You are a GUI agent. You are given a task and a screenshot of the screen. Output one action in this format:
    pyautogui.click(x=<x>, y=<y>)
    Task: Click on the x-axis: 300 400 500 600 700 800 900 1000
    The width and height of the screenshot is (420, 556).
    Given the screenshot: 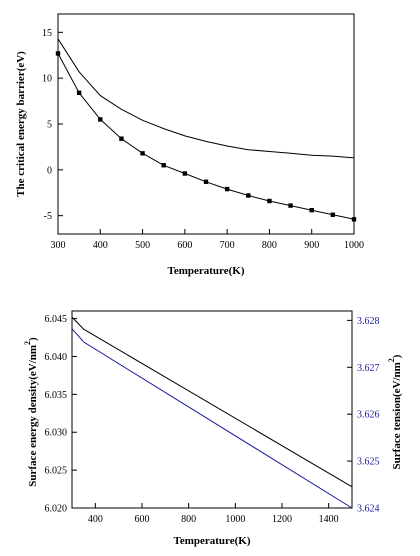 What is the action you would take?
    pyautogui.click(x=207, y=240)
    